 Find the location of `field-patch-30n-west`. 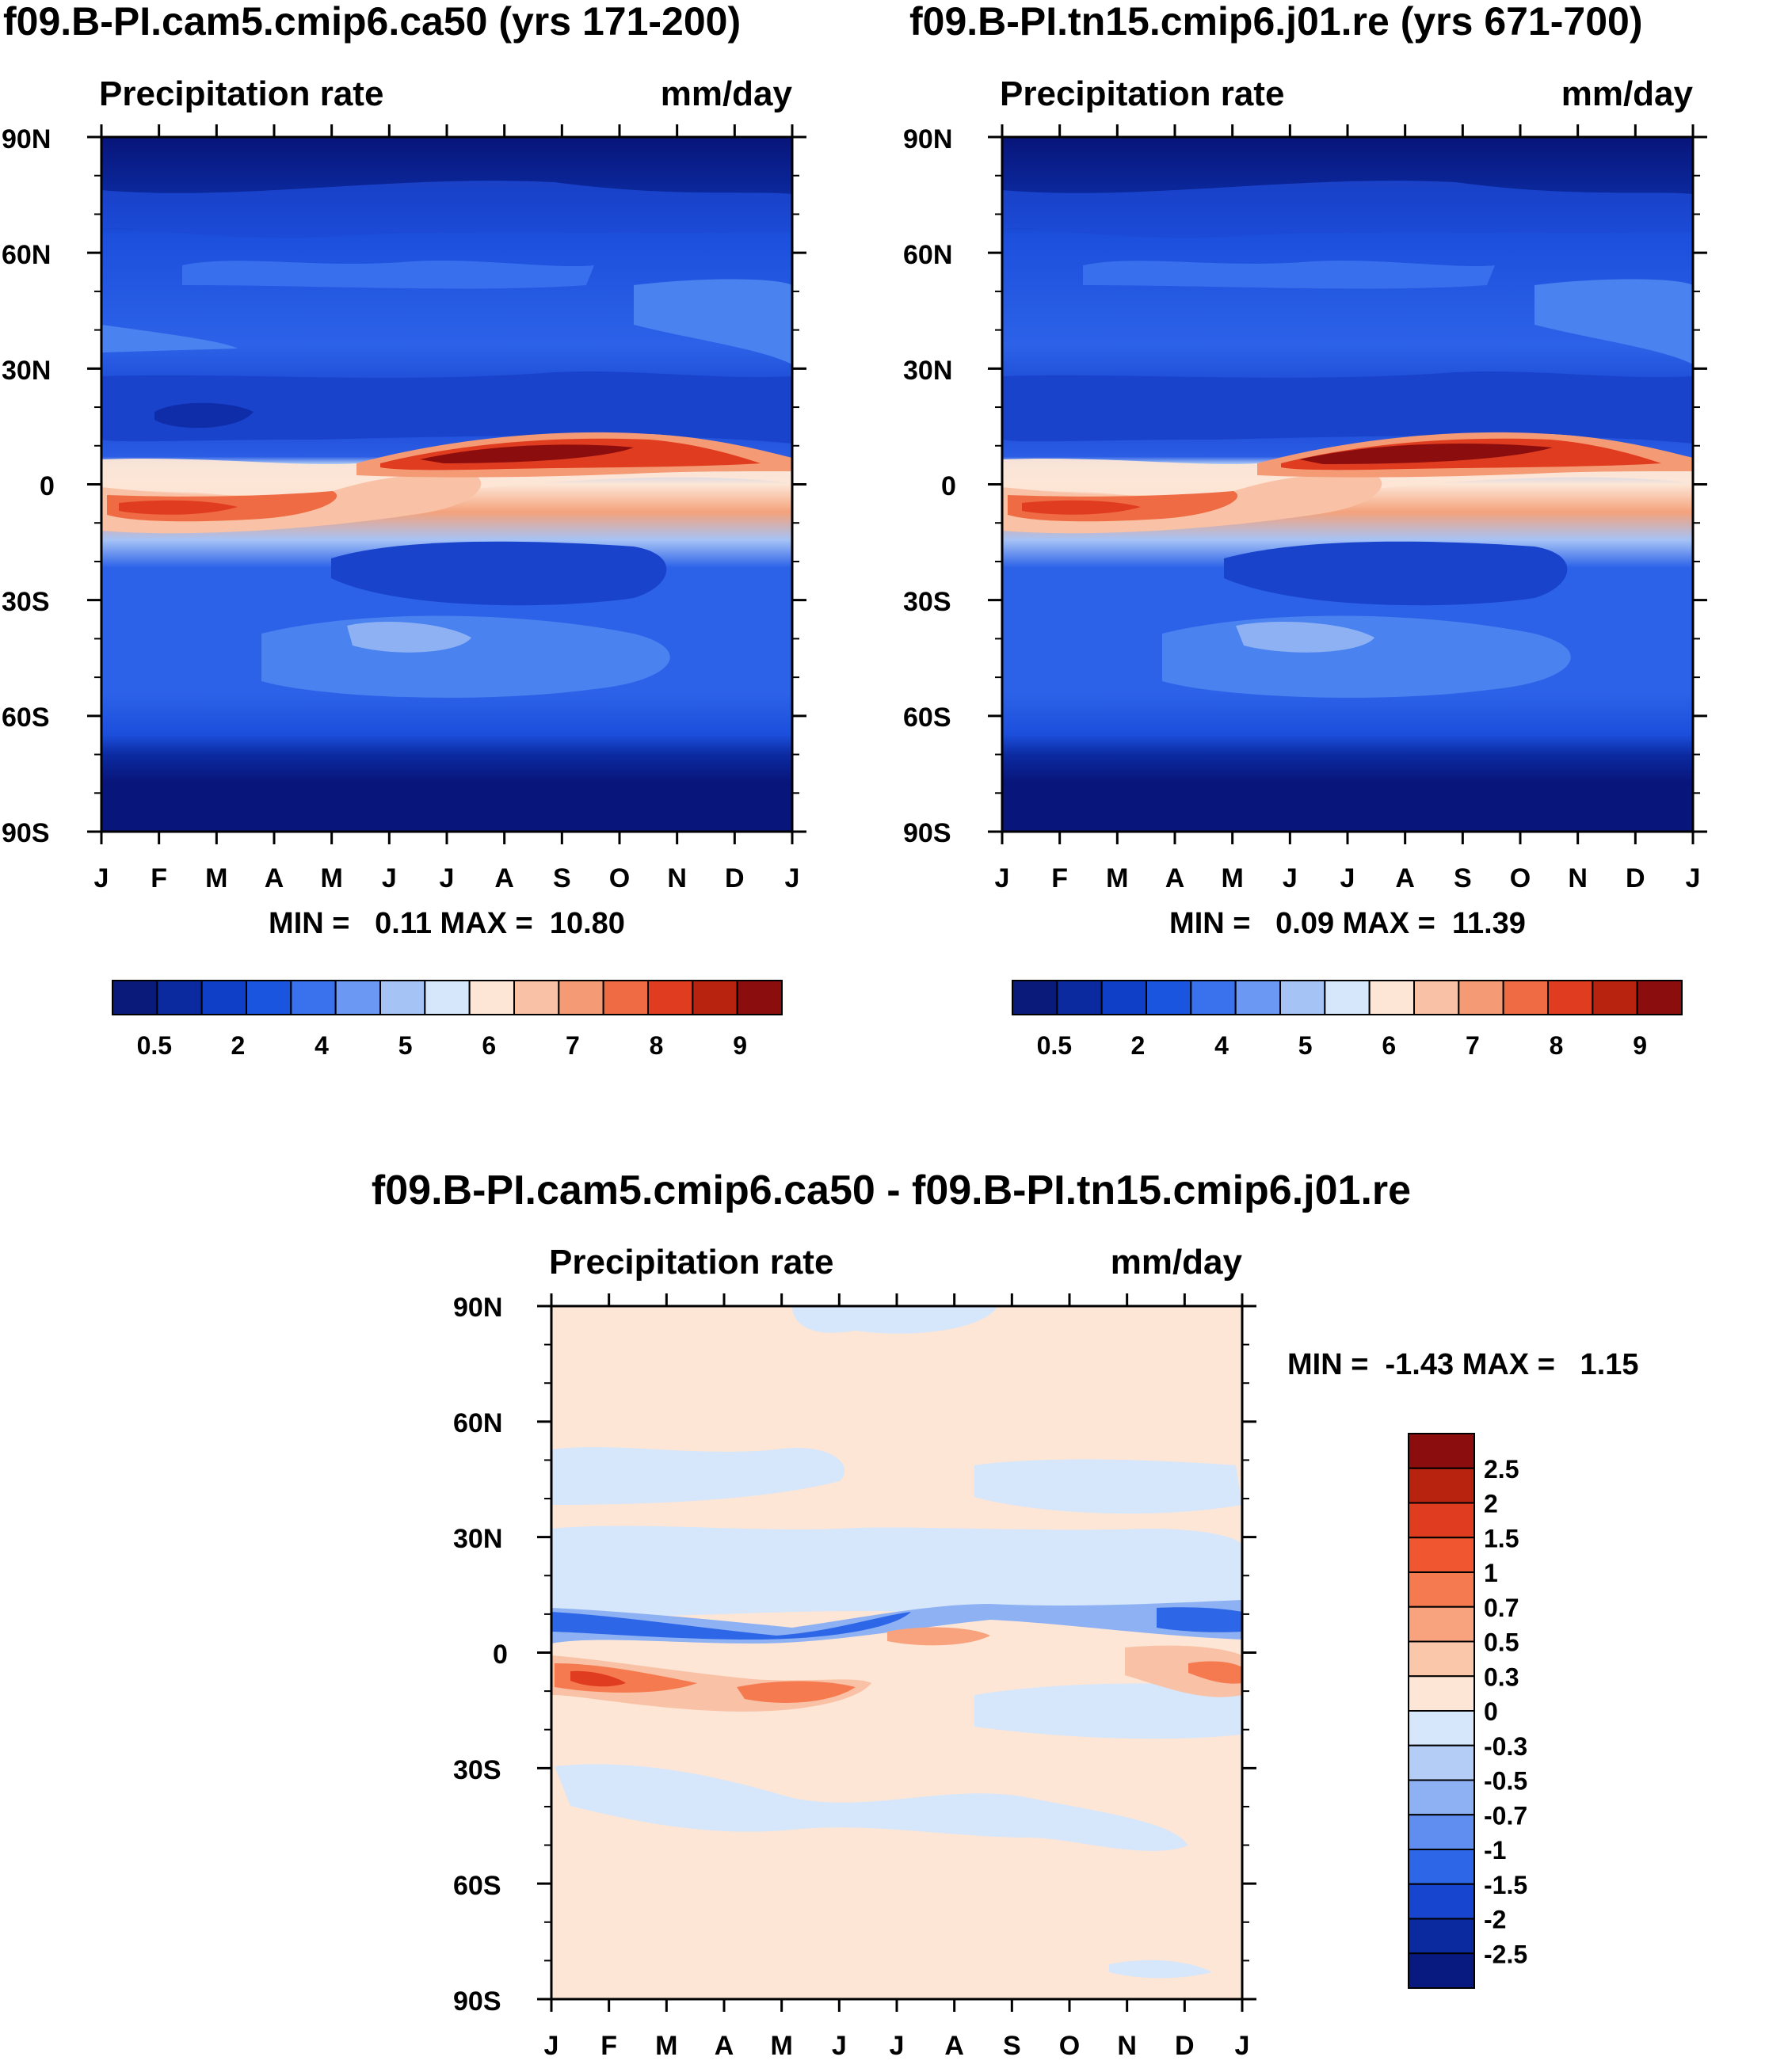

field-patch-30n-west is located at coordinates (169, 338).